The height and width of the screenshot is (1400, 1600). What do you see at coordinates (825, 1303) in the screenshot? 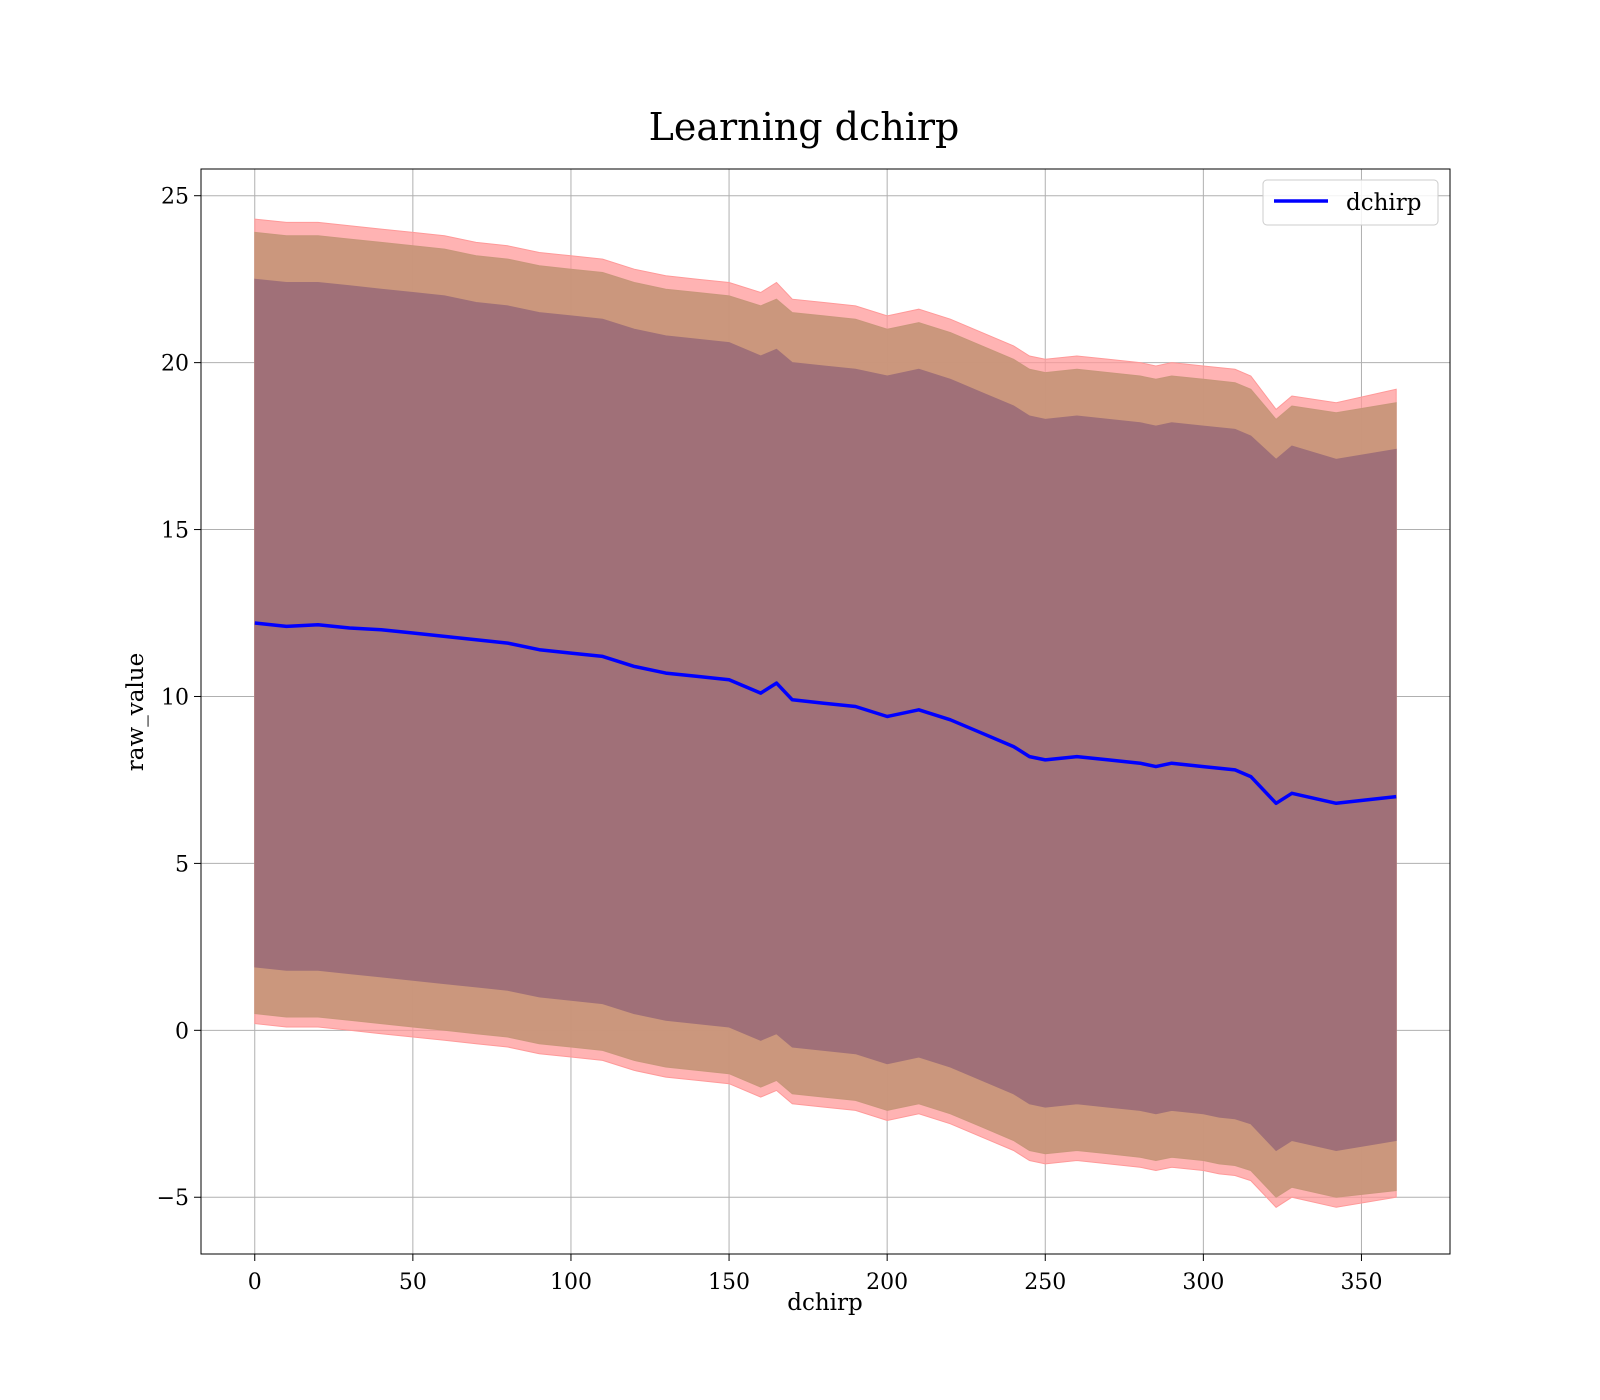
I see `x-axis-label: dchirp` at bounding box center [825, 1303].